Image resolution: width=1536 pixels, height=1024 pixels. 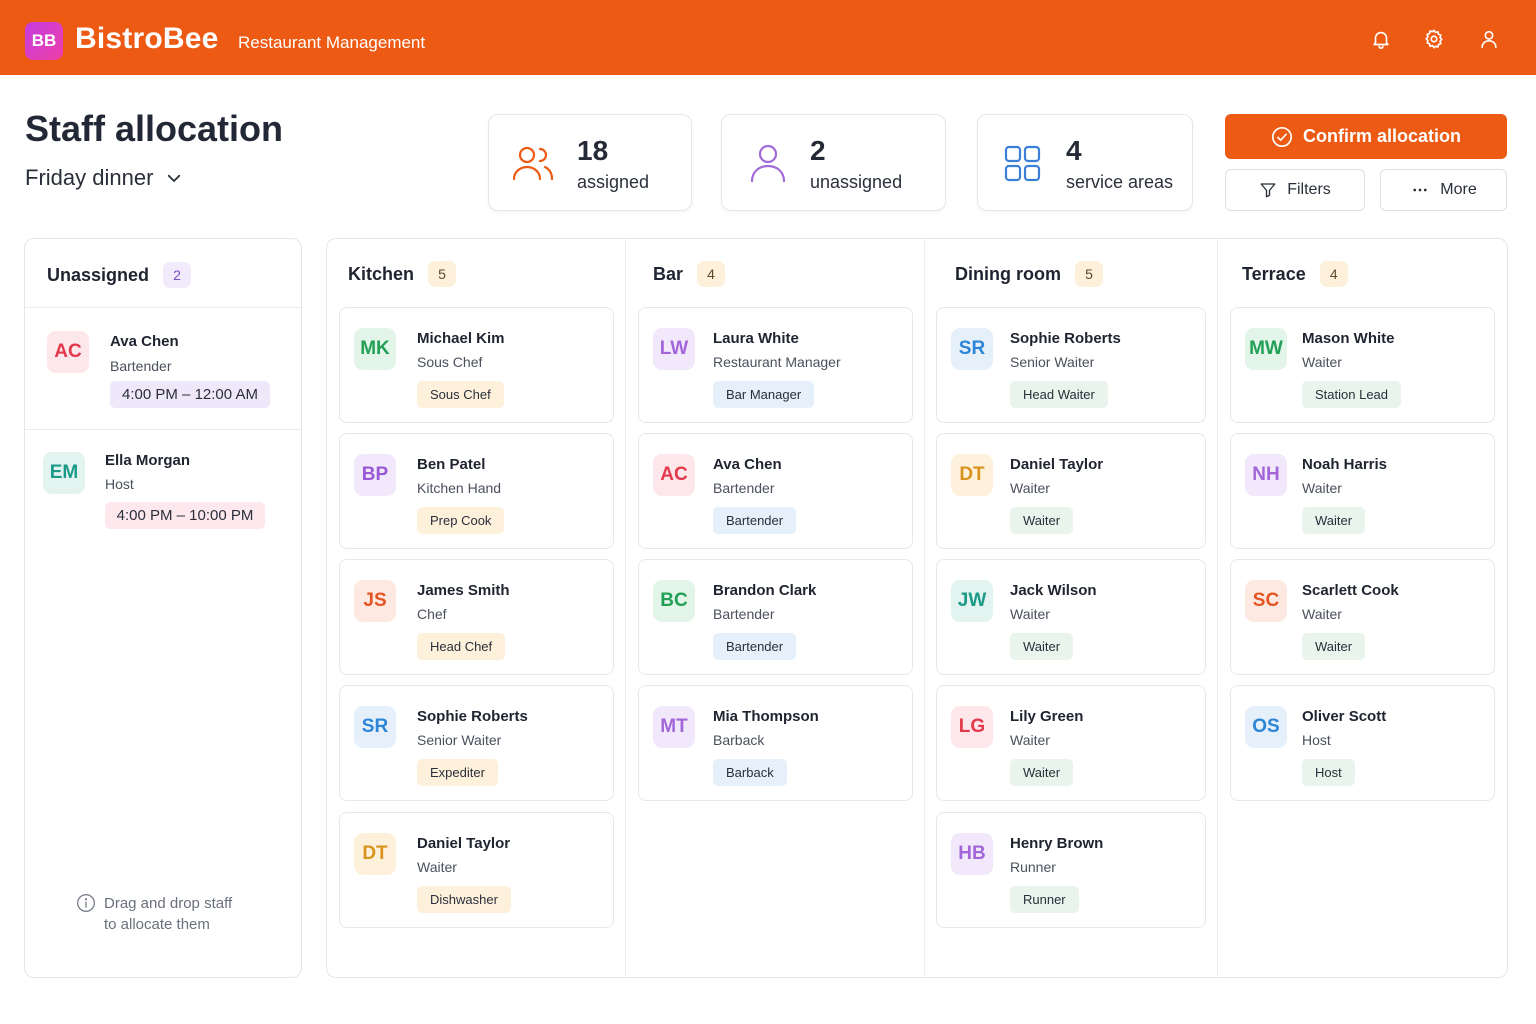 I want to click on area-title: Kitchen, so click(x=381, y=273).